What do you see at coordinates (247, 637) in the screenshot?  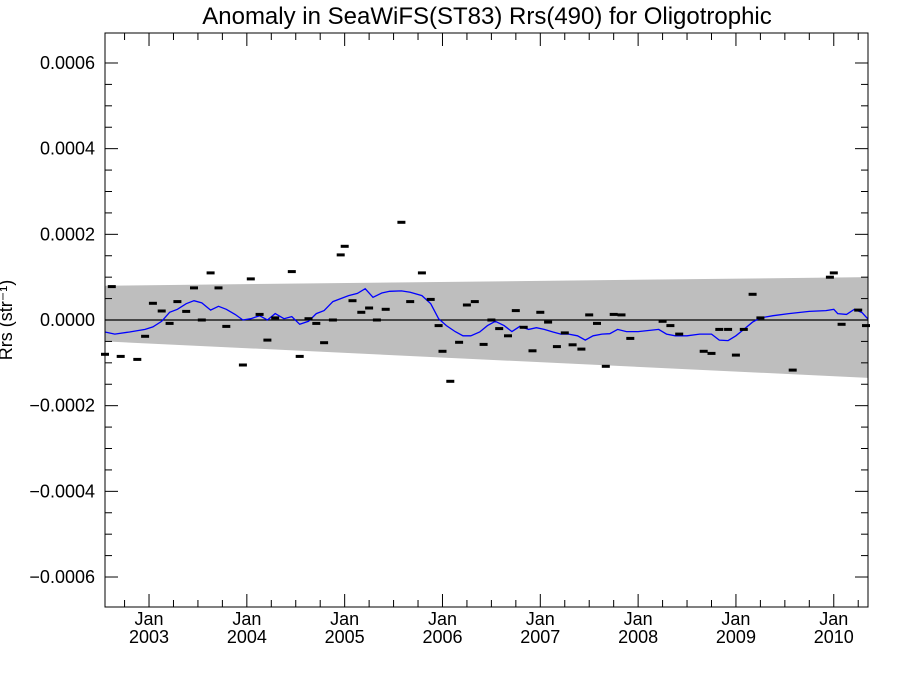 I see `x-tick-year-label: 2004` at bounding box center [247, 637].